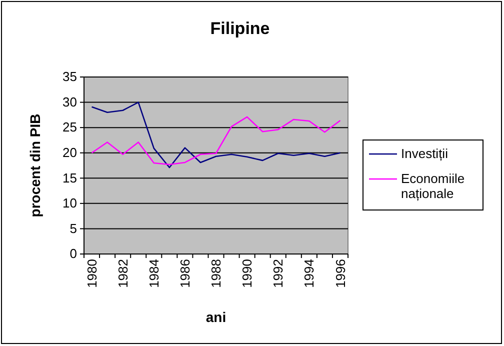 The image size is (504, 346). Describe the element at coordinates (184, 273) in the screenshot. I see `x-tick-label: 1986` at that location.